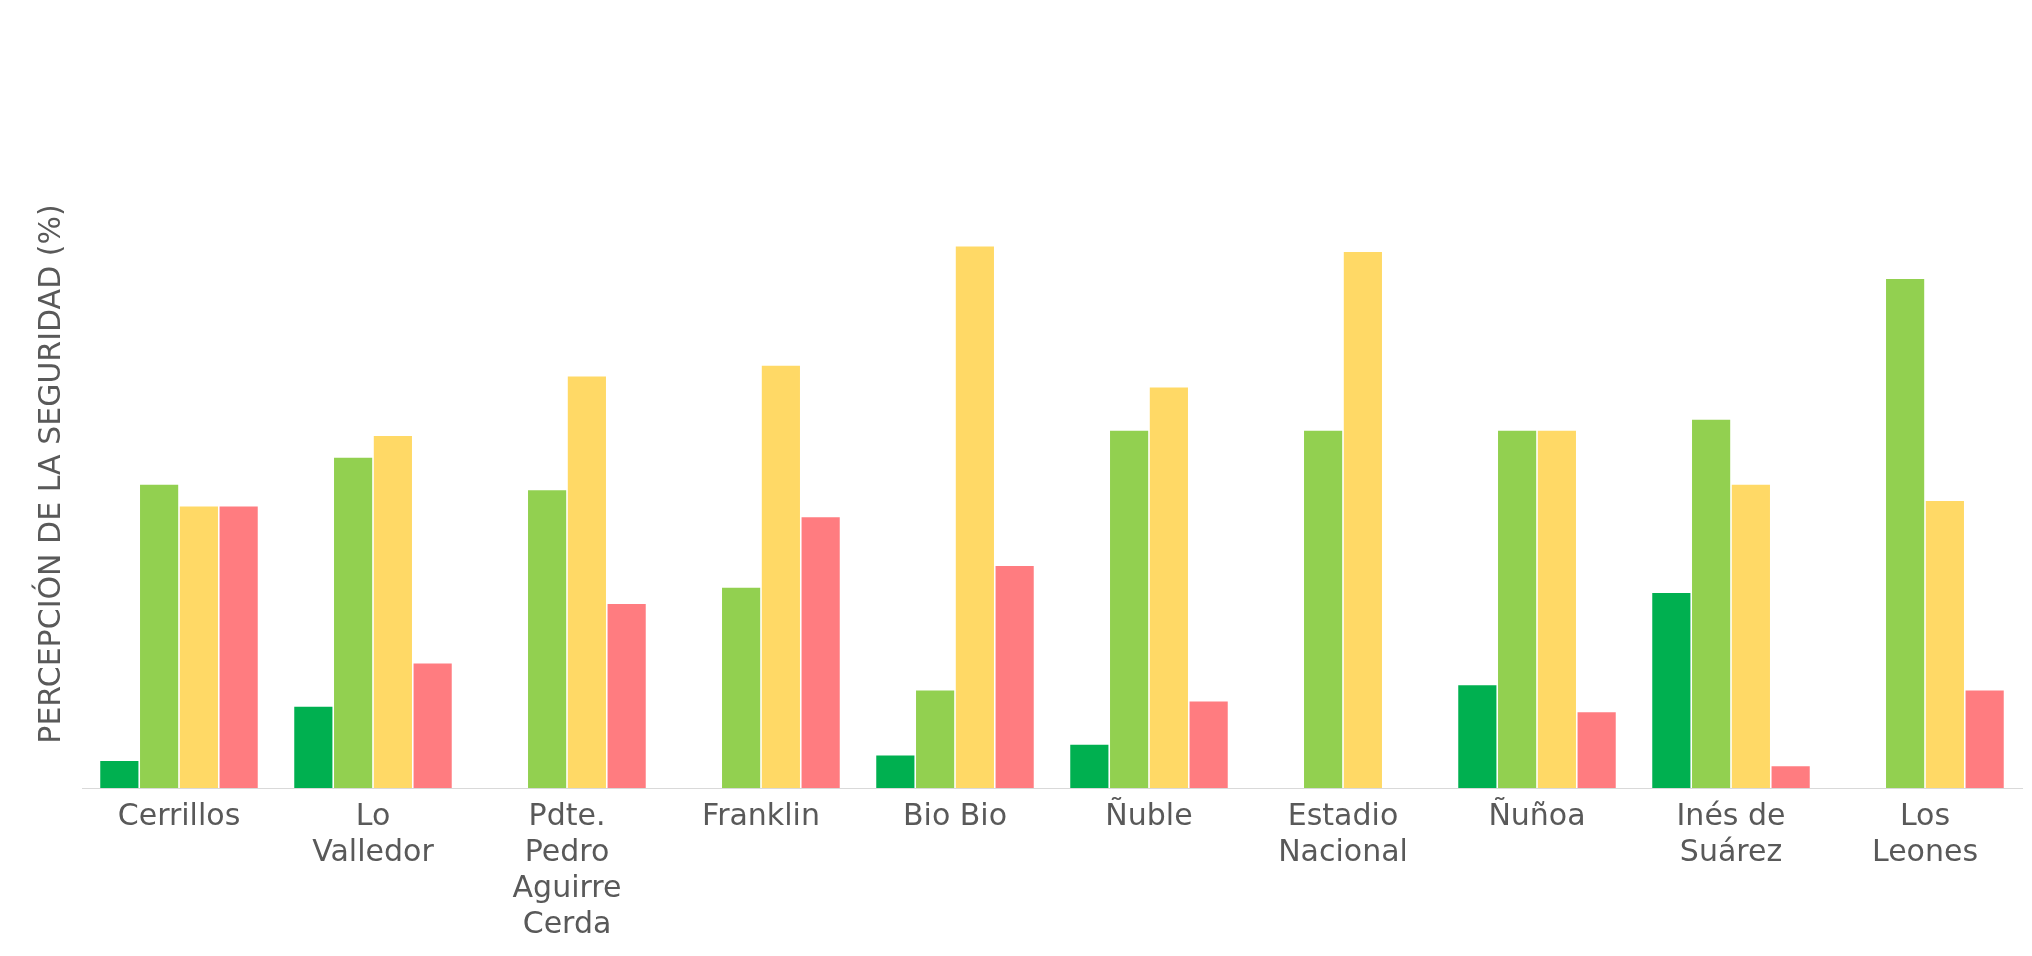 The width and height of the screenshot is (2032, 956). I want to click on x-tick-label: Estadio Nacional, so click(1343, 832).